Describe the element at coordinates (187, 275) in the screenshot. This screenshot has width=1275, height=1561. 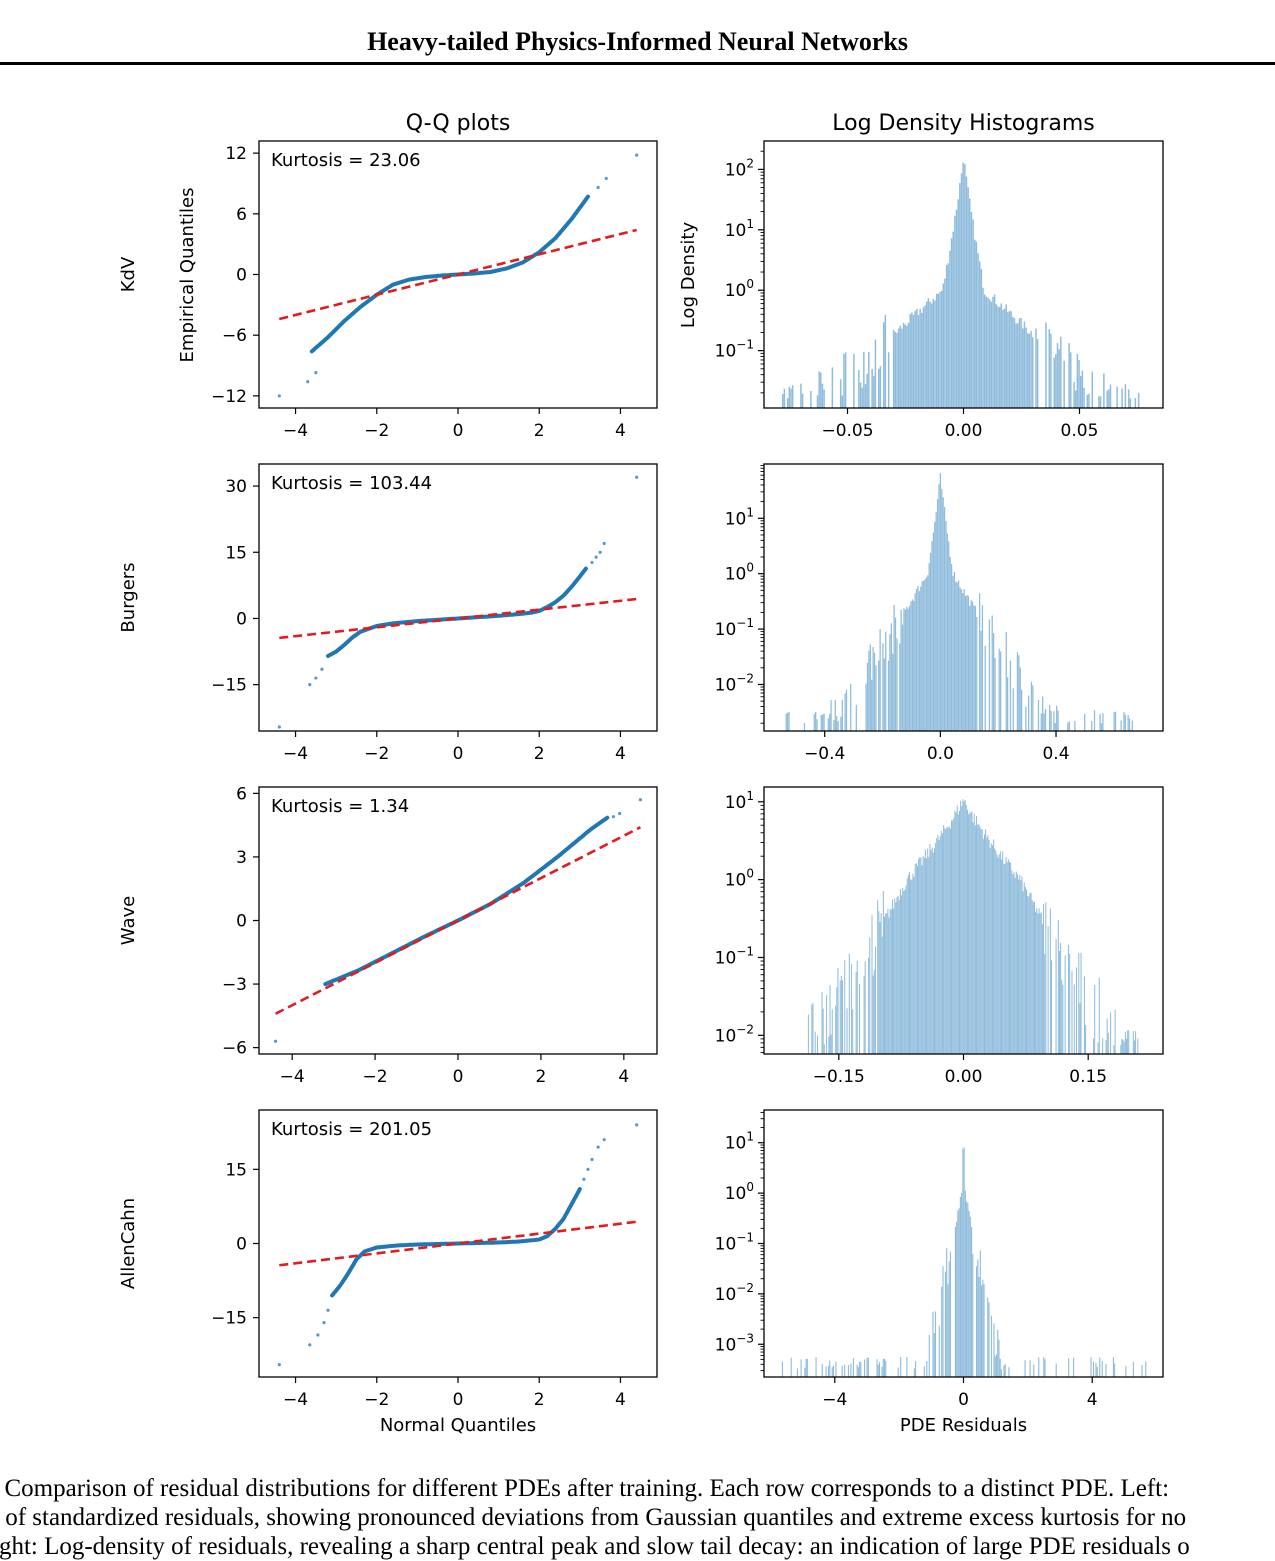
I see `qq-y-axis-label: Empirical Quantiles` at that location.